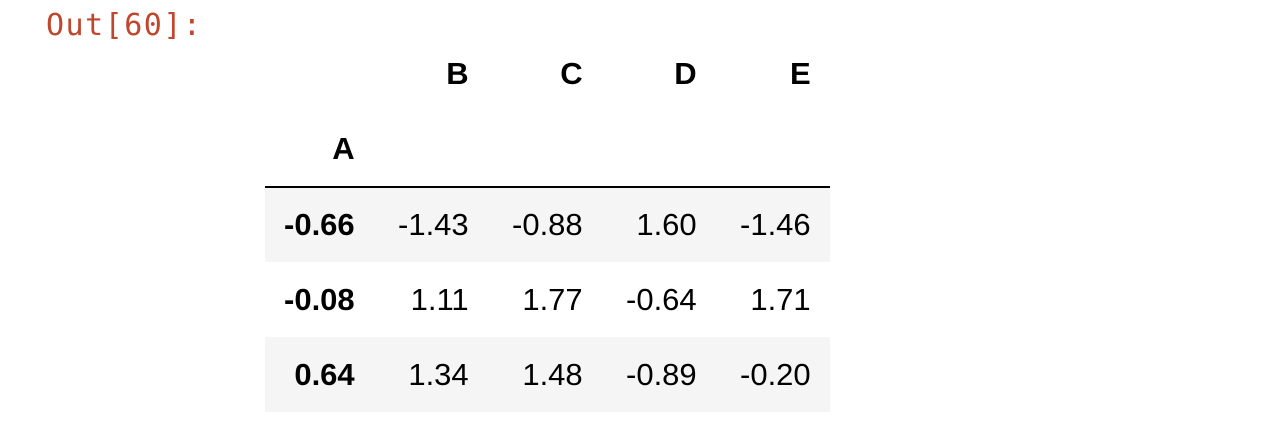  I want to click on column-header-d: D, so click(685, 73).